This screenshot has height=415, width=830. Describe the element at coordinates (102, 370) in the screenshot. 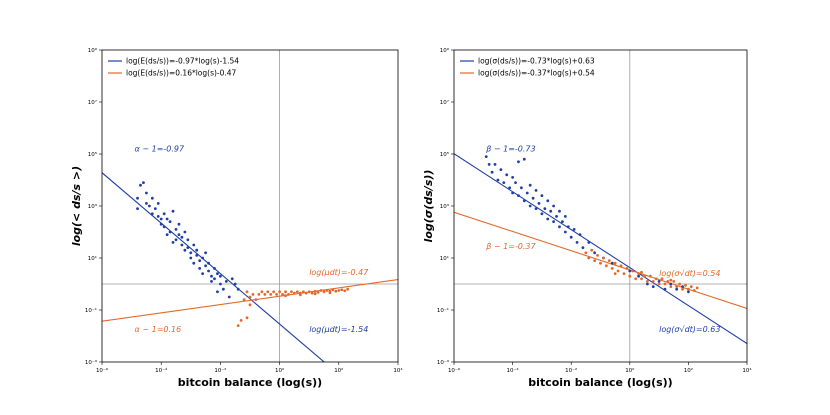

I see `chart-1-x-tick-label: 10⁻⁶` at that location.